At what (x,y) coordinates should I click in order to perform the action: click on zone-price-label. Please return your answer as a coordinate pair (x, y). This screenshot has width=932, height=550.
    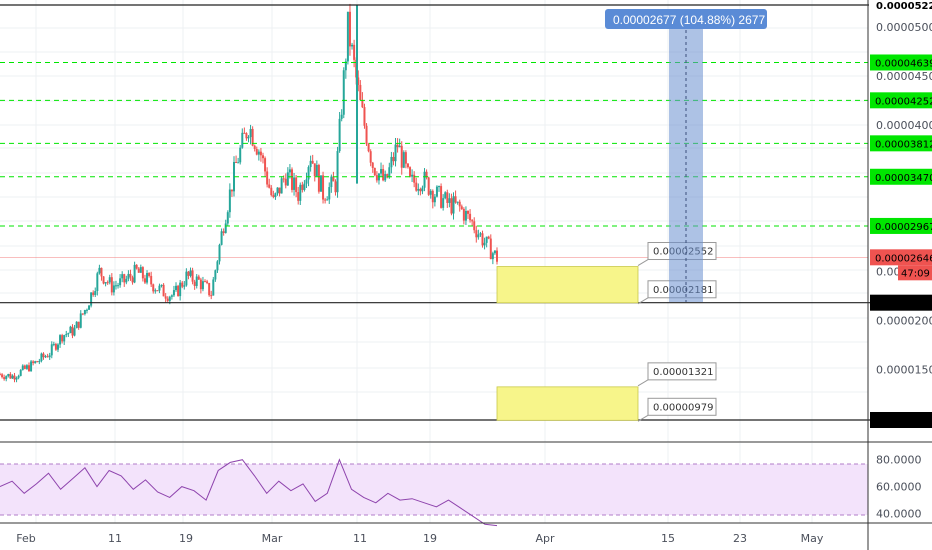
    Looking at the image, I should click on (682, 406).